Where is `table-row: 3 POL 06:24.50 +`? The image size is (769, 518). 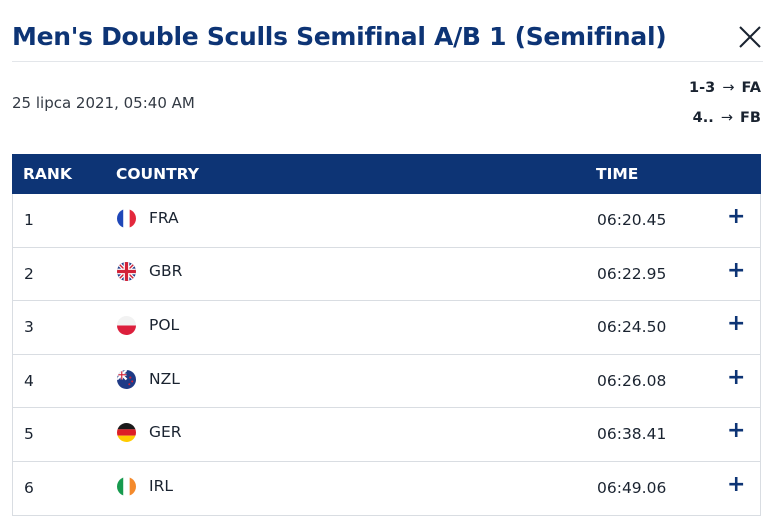
table-row: 3 POL 06:24.50 + is located at coordinates (386, 328).